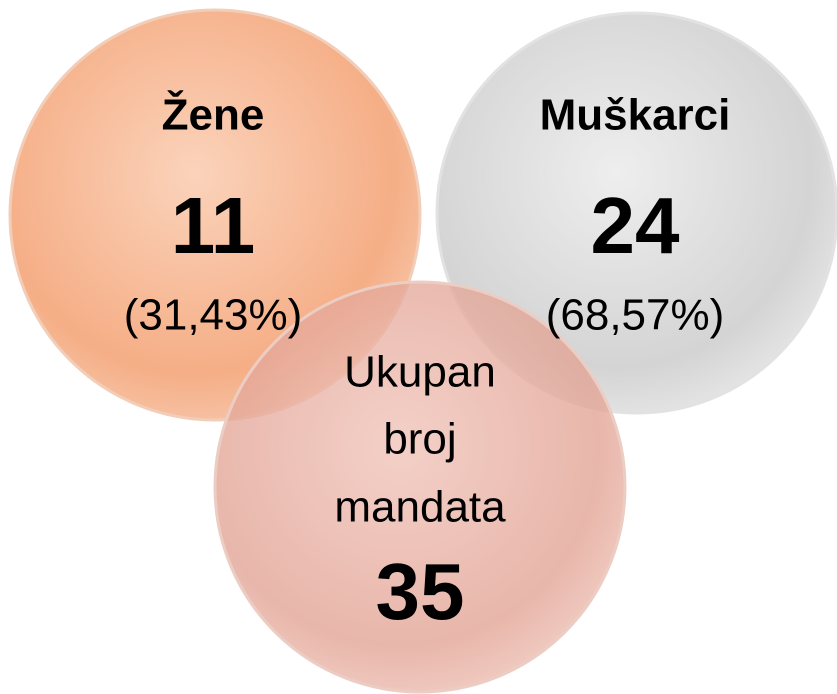  I want to click on node-label: Žene, so click(213, 115).